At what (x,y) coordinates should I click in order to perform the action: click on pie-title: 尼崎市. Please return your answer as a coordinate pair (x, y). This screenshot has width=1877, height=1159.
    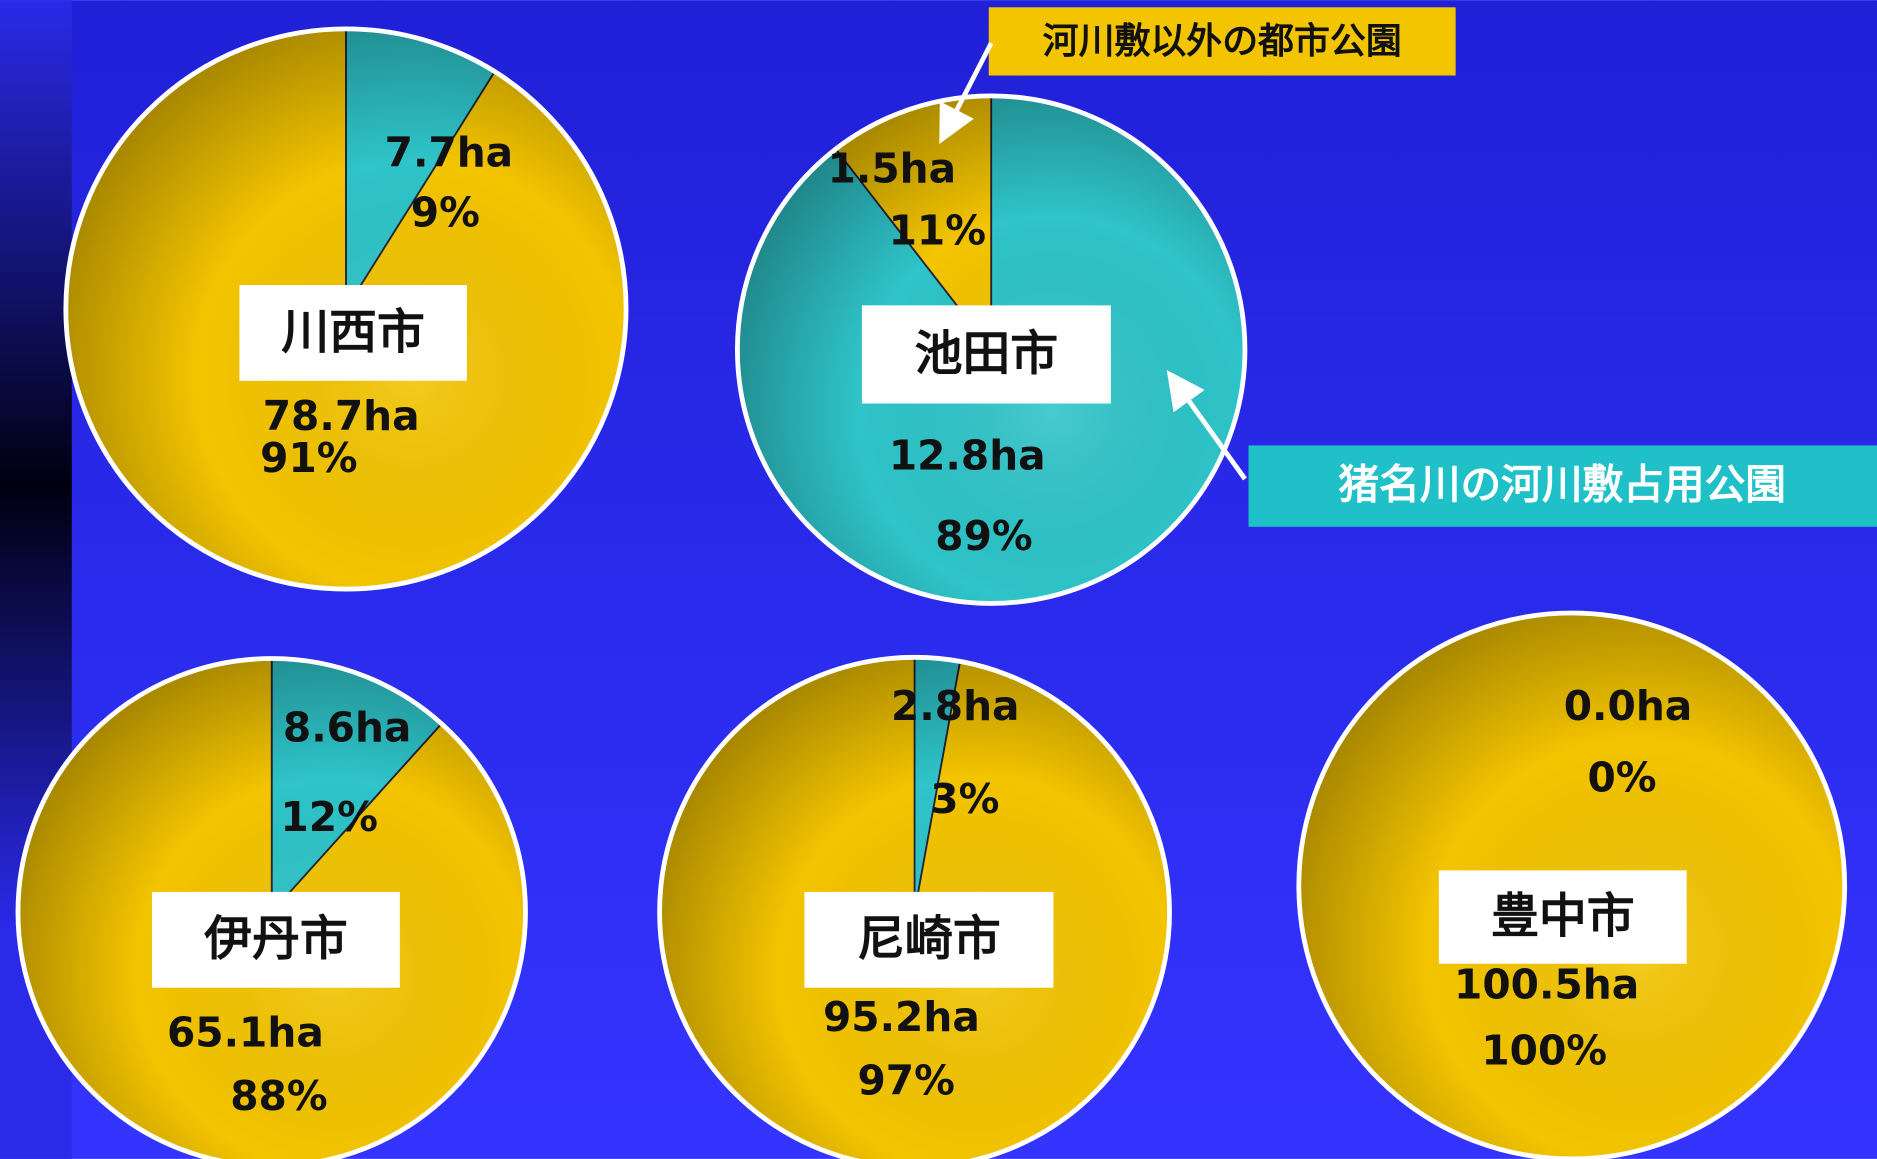
    Looking at the image, I should click on (929, 939).